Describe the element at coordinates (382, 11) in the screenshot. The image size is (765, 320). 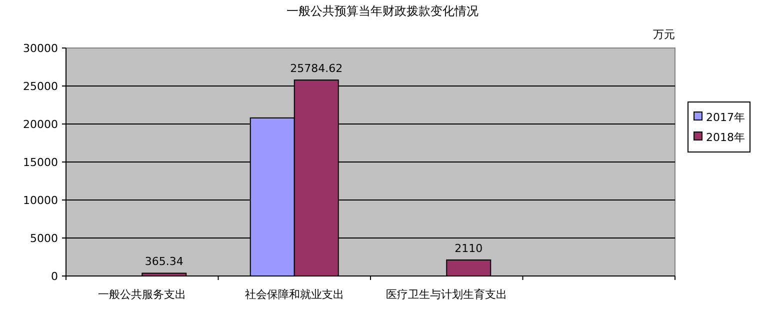
I see `chart-title: 一般公共预算当年财政拨款变化情况` at that location.